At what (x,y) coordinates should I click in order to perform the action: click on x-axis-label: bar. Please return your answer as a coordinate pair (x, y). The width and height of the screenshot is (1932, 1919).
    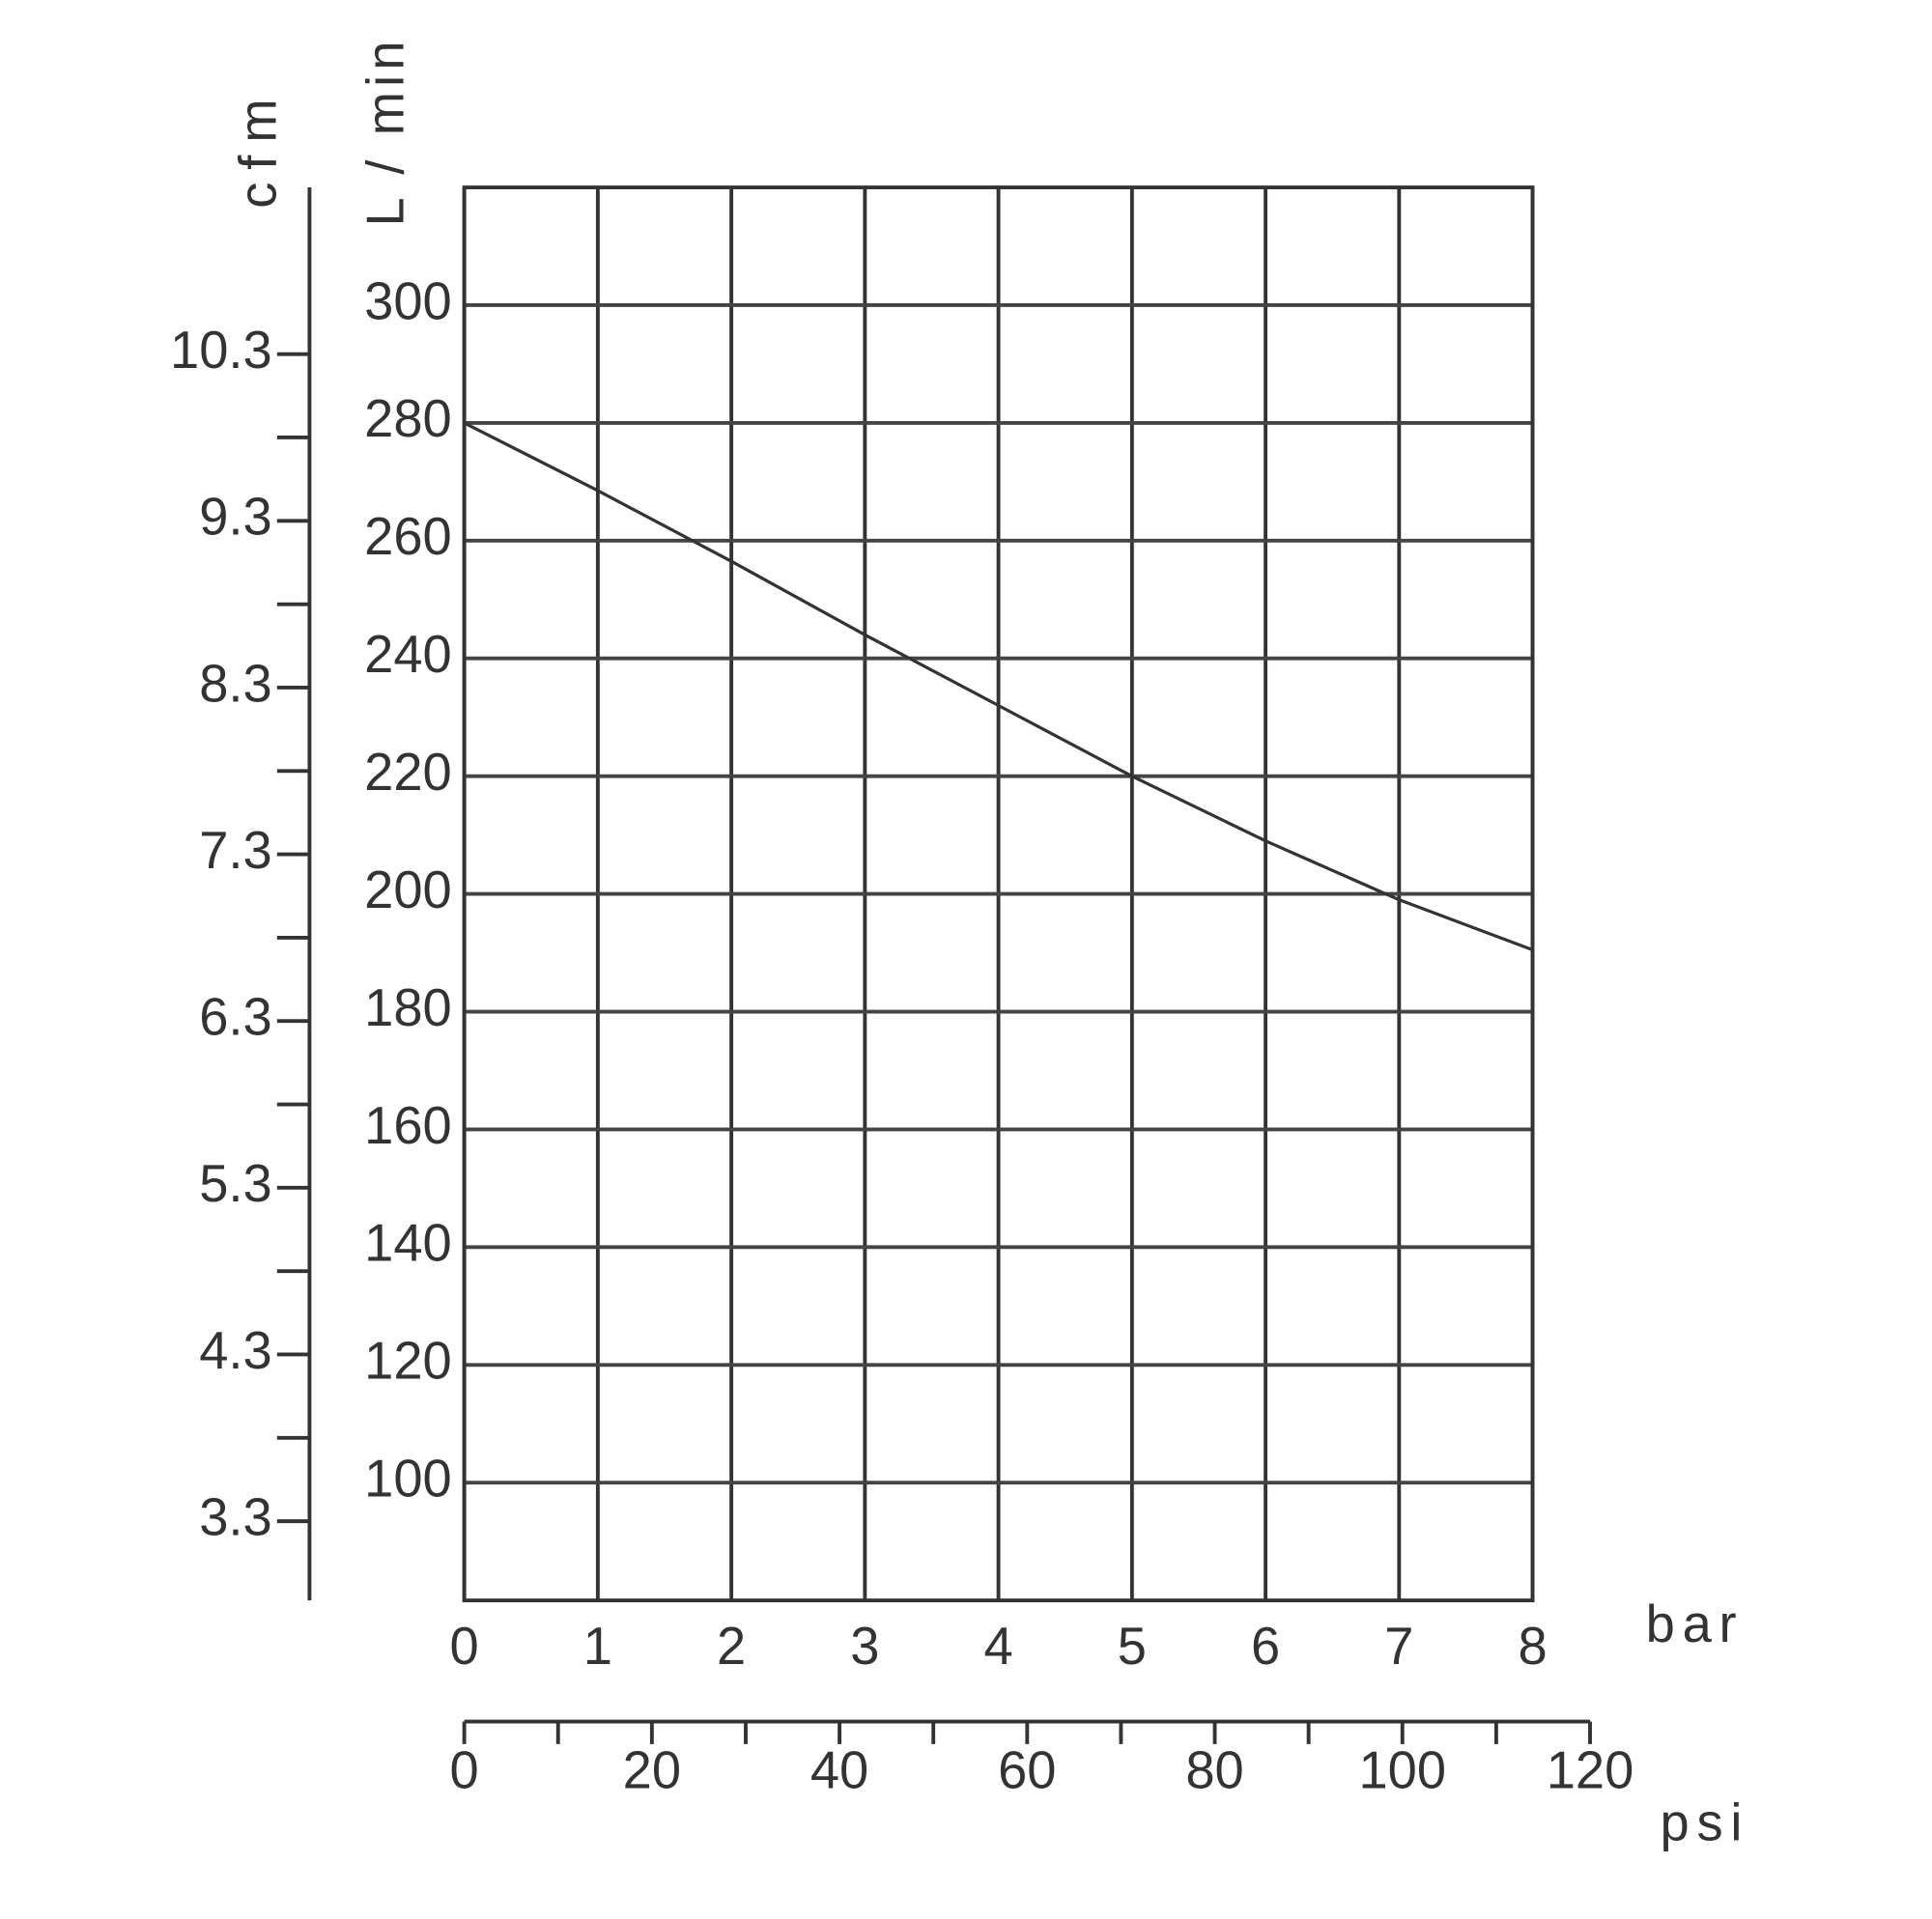
    Looking at the image, I should click on (1695, 1623).